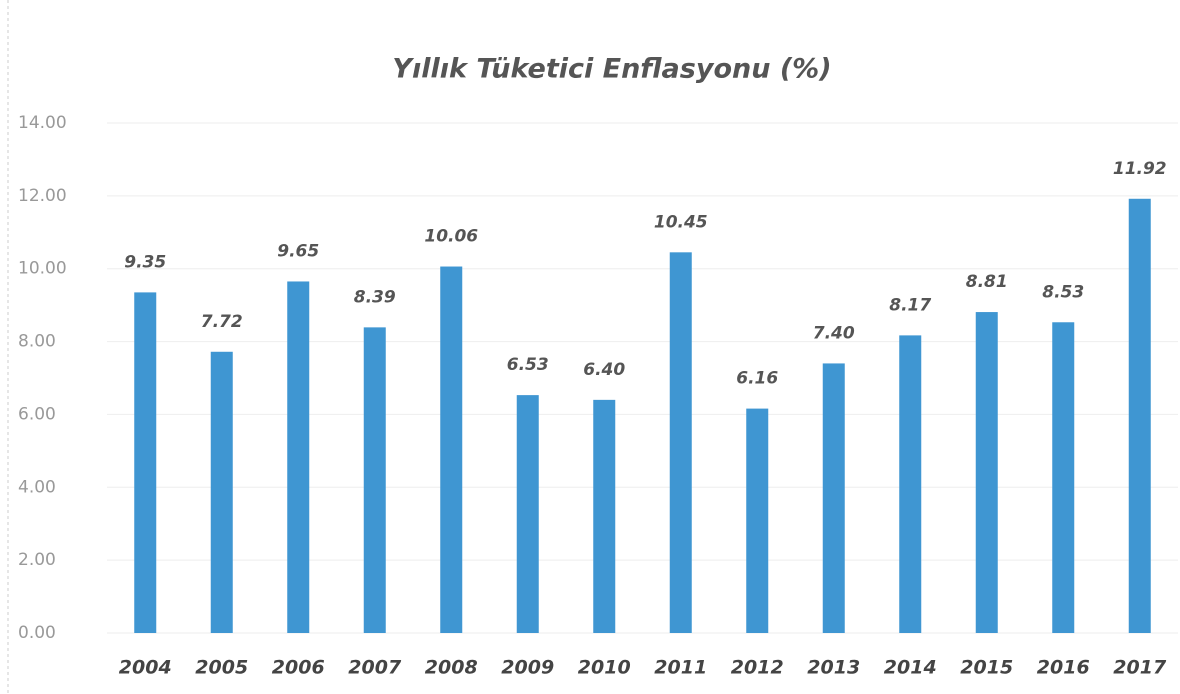 The image size is (1180, 694). Describe the element at coordinates (986, 668) in the screenshot. I see `x-tick-label: 2015` at that location.